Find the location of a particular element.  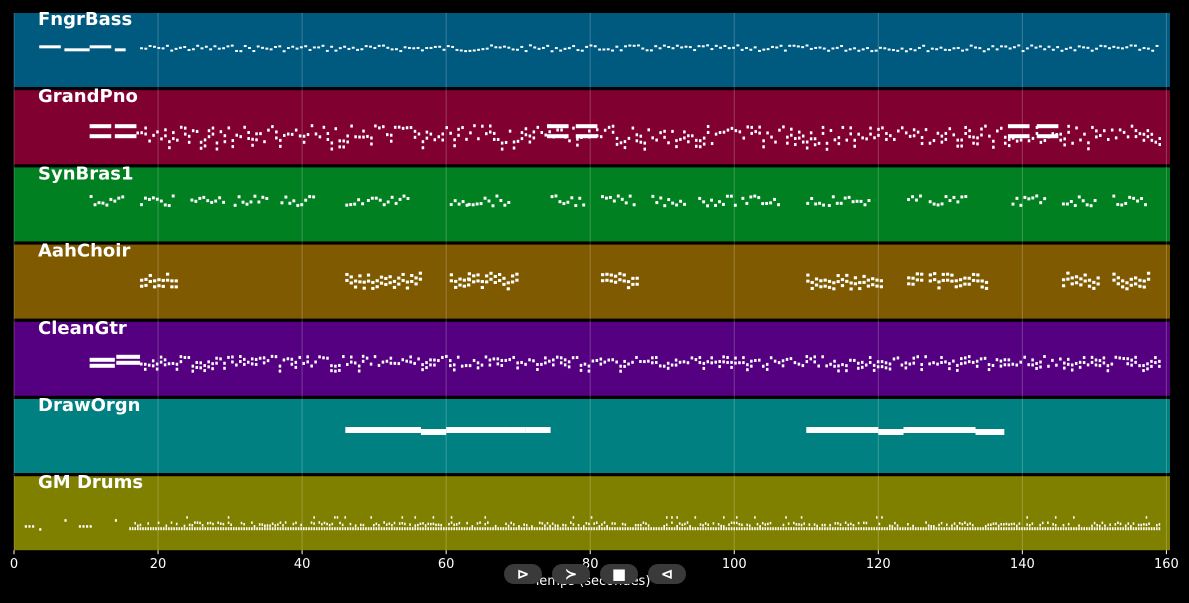

x-tick-label: 0 is located at coordinates (14, 564).